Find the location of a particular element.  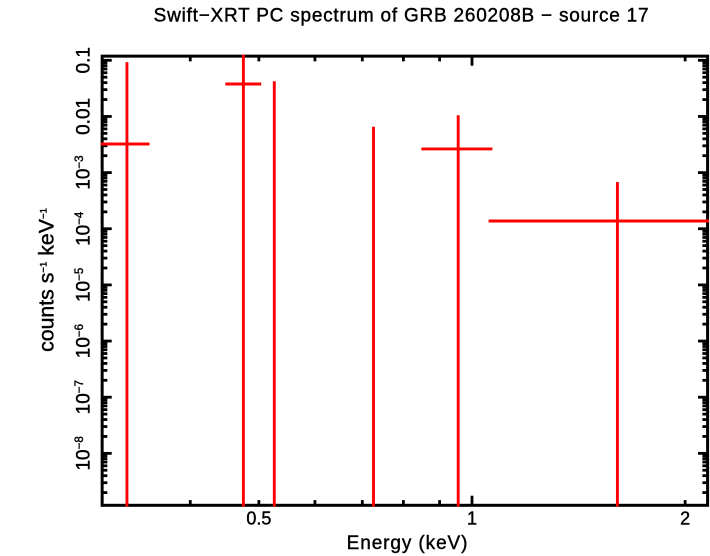

svg-text: 2 is located at coordinates (685, 518).